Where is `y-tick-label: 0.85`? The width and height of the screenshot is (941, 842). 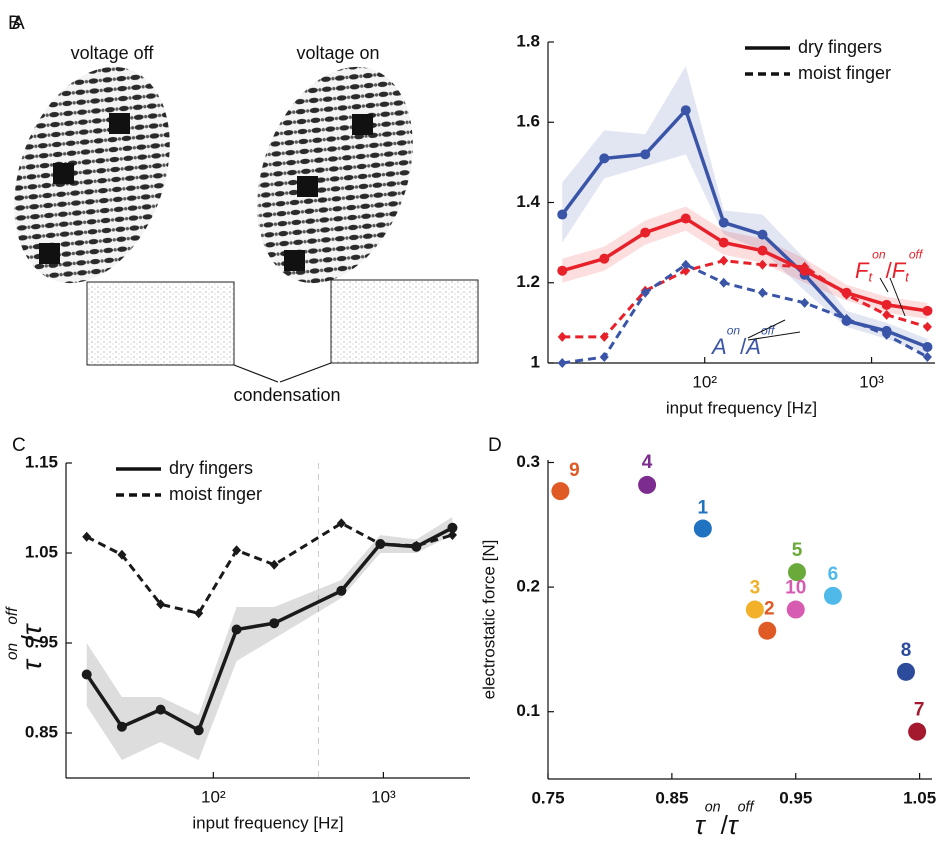 y-tick-label: 0.85 is located at coordinates (41, 731).